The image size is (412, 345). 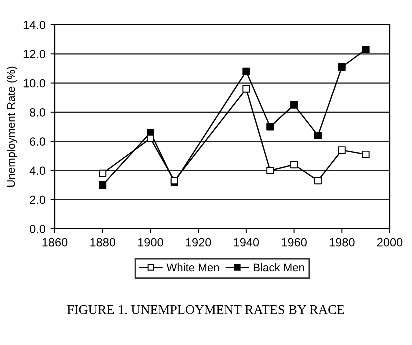 What do you see at coordinates (35, 83) in the screenshot?
I see `y-tick-label: 10.0` at bounding box center [35, 83].